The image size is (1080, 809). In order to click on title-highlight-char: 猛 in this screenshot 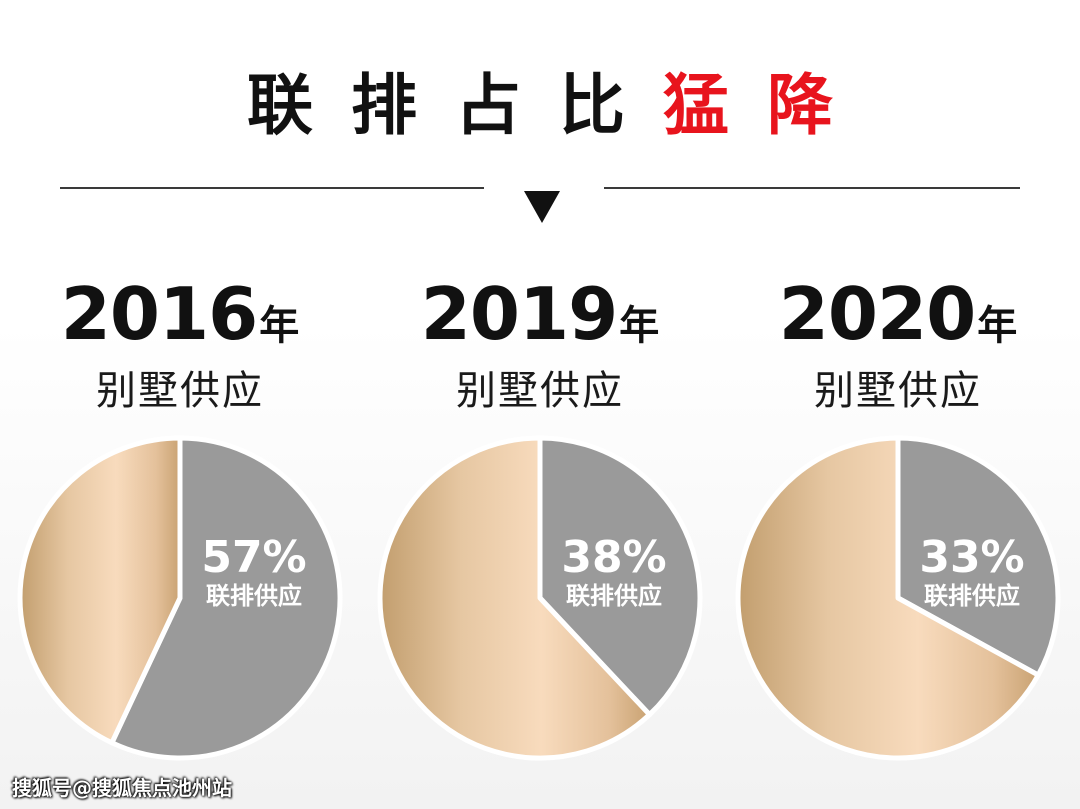, I will do `click(696, 105)`.